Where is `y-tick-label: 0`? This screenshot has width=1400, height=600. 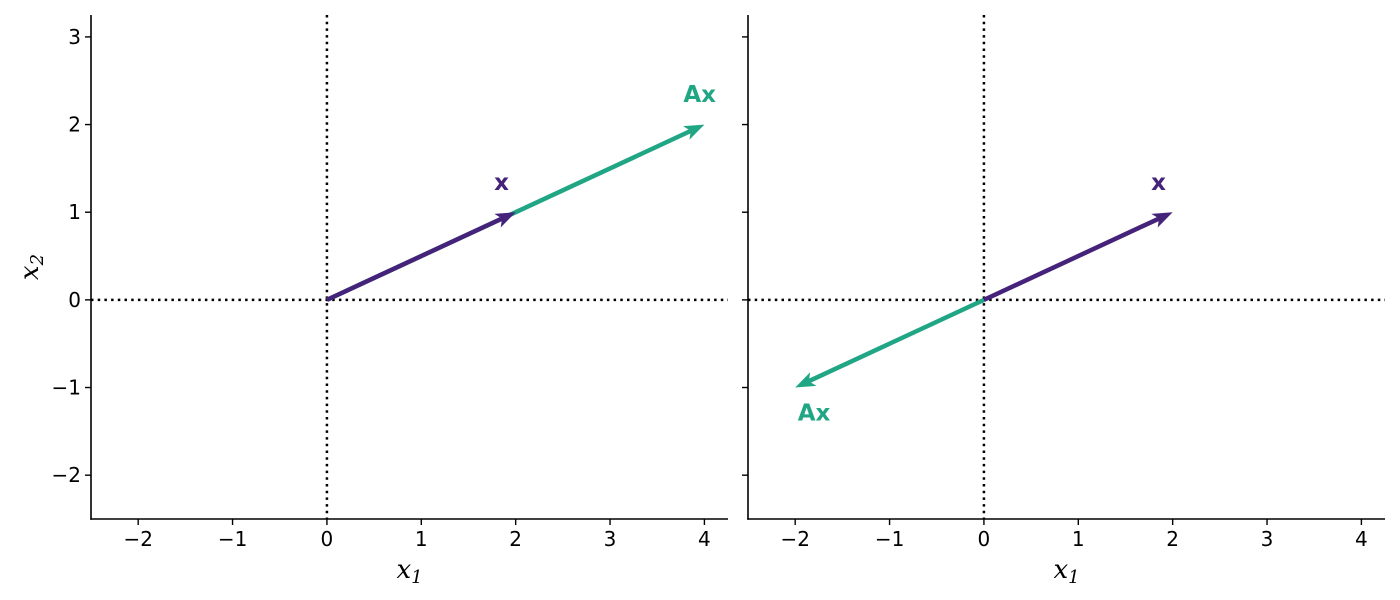 y-tick-label: 0 is located at coordinates (74, 300).